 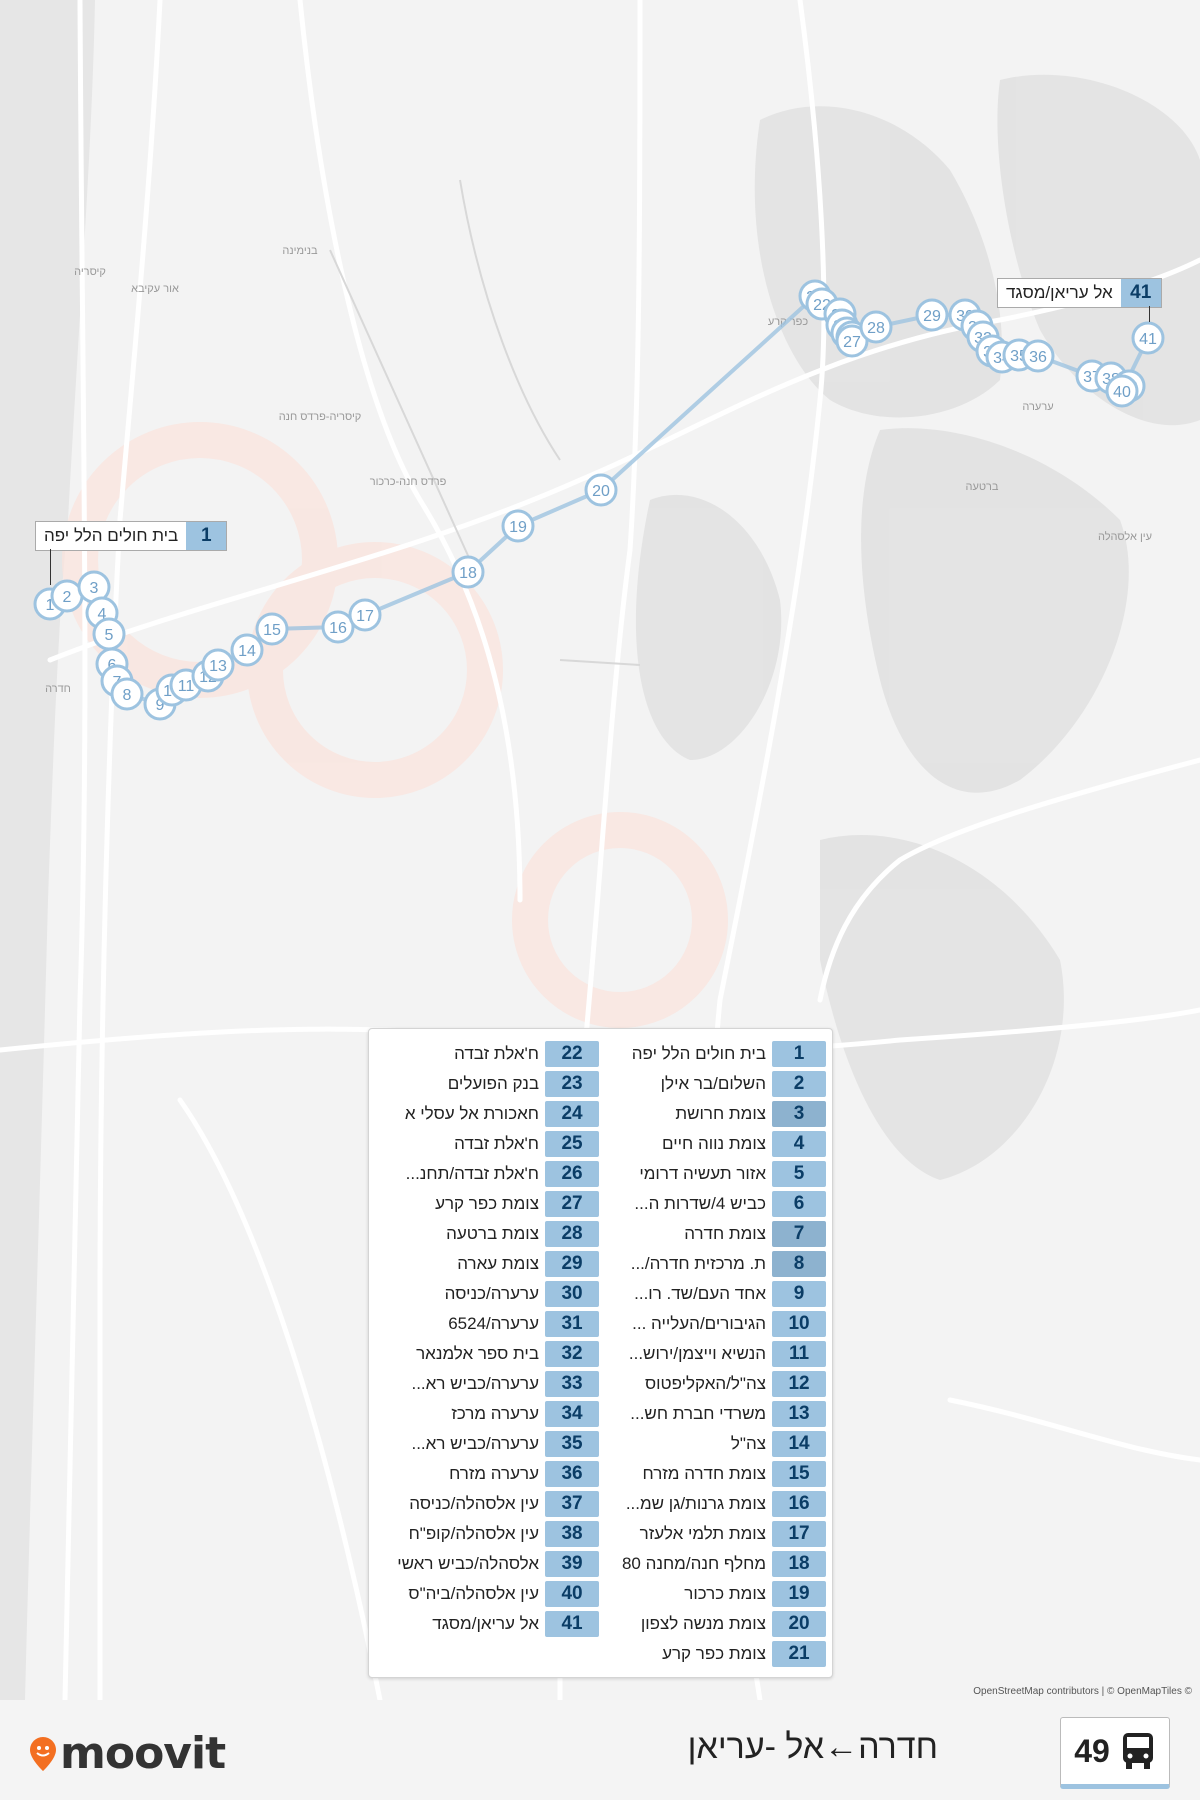 I want to click on stop-marker: 41, so click(x=1148, y=338).